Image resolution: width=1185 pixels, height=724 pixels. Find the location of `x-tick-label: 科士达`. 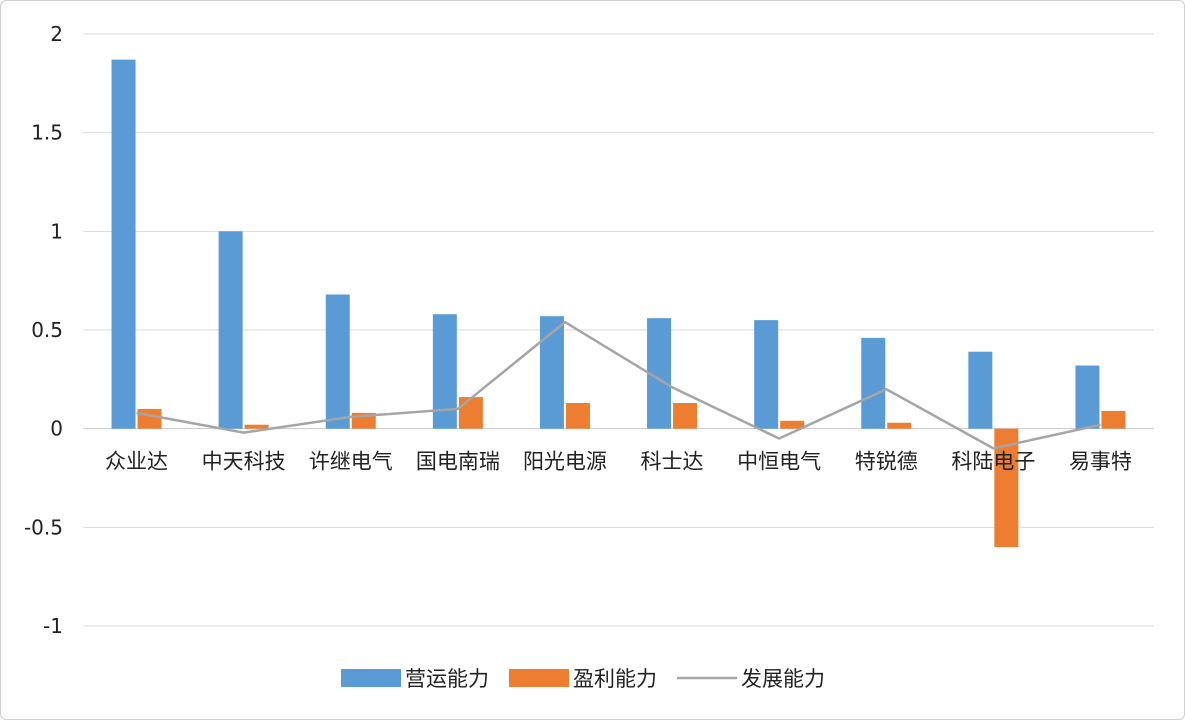

x-tick-label: 科士达 is located at coordinates (672, 462).